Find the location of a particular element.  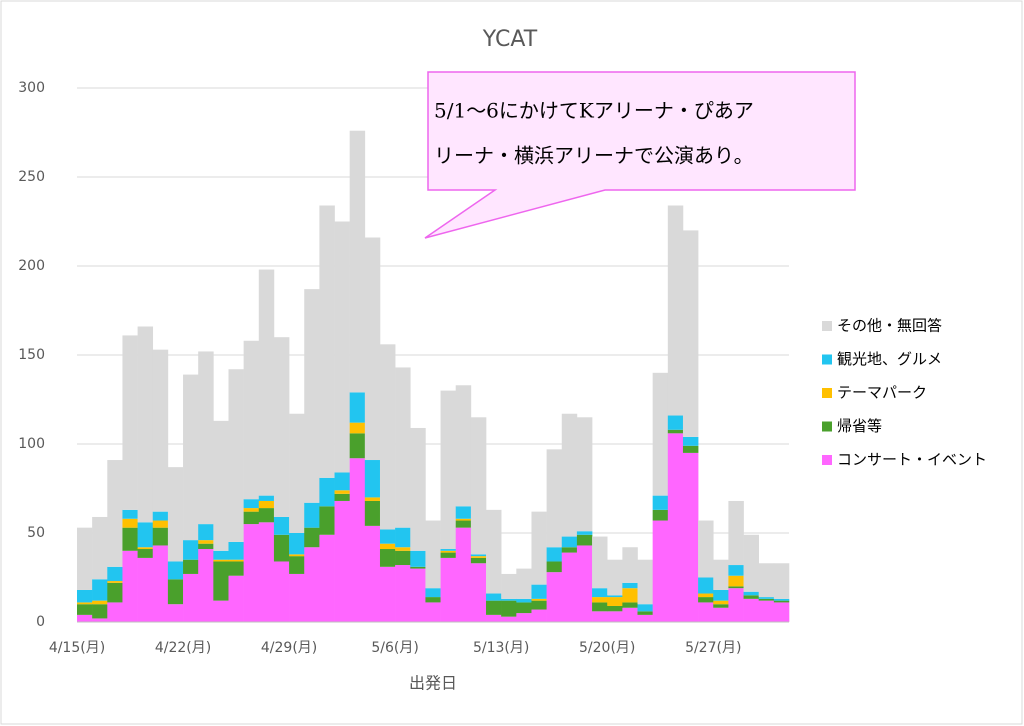

callout-text: 5/1～6にかけてKアリーナ・ぴあア is located at coordinates (594, 111).